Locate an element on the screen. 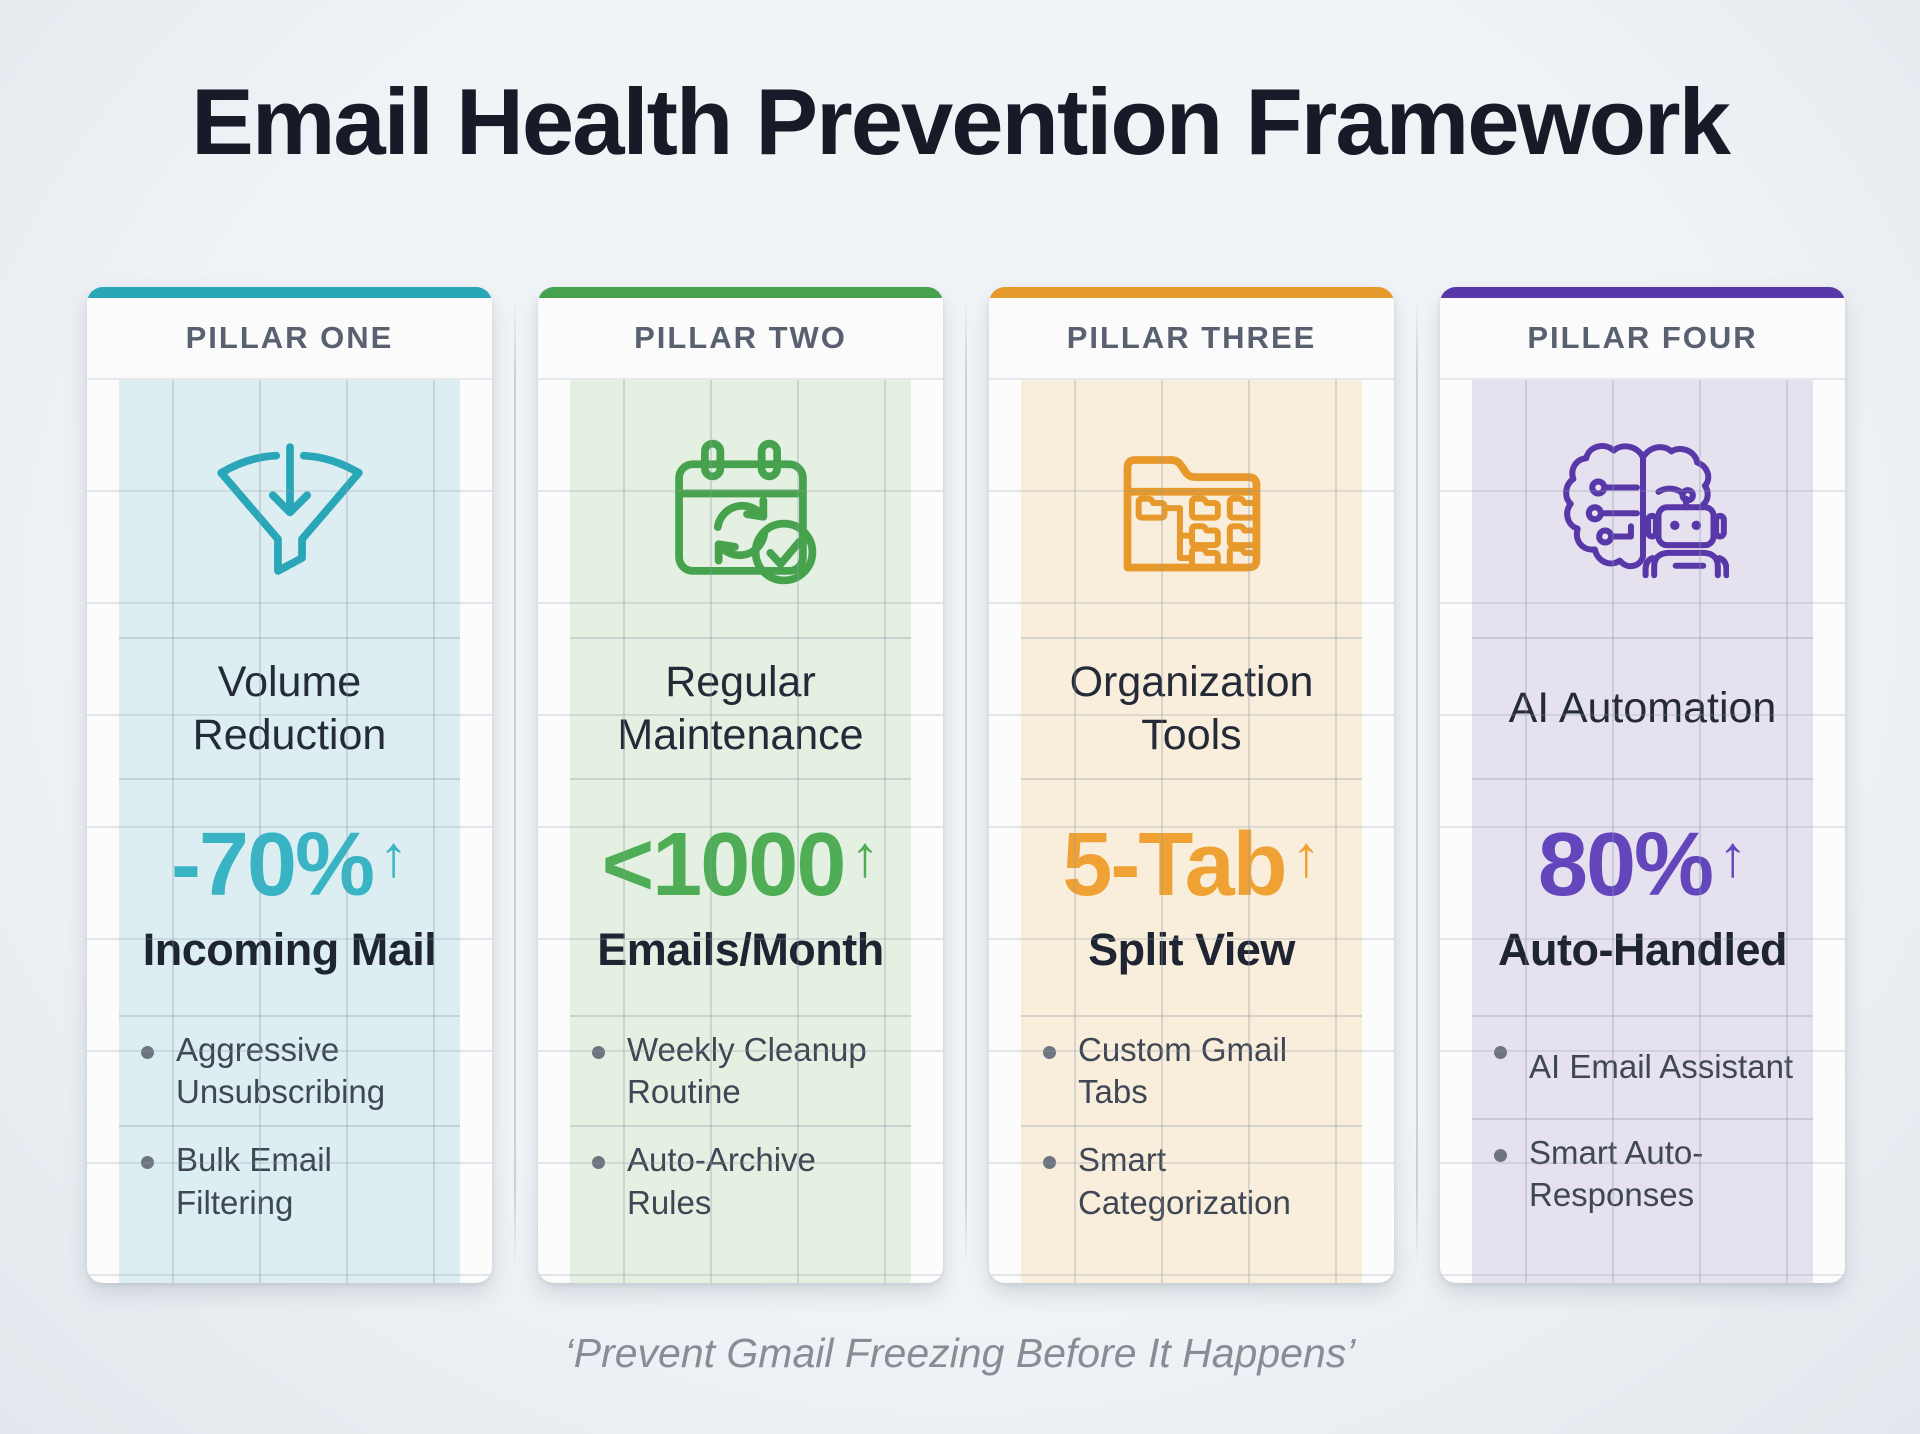  page-title: Email Health Prevention Framework is located at coordinates (961, 121).